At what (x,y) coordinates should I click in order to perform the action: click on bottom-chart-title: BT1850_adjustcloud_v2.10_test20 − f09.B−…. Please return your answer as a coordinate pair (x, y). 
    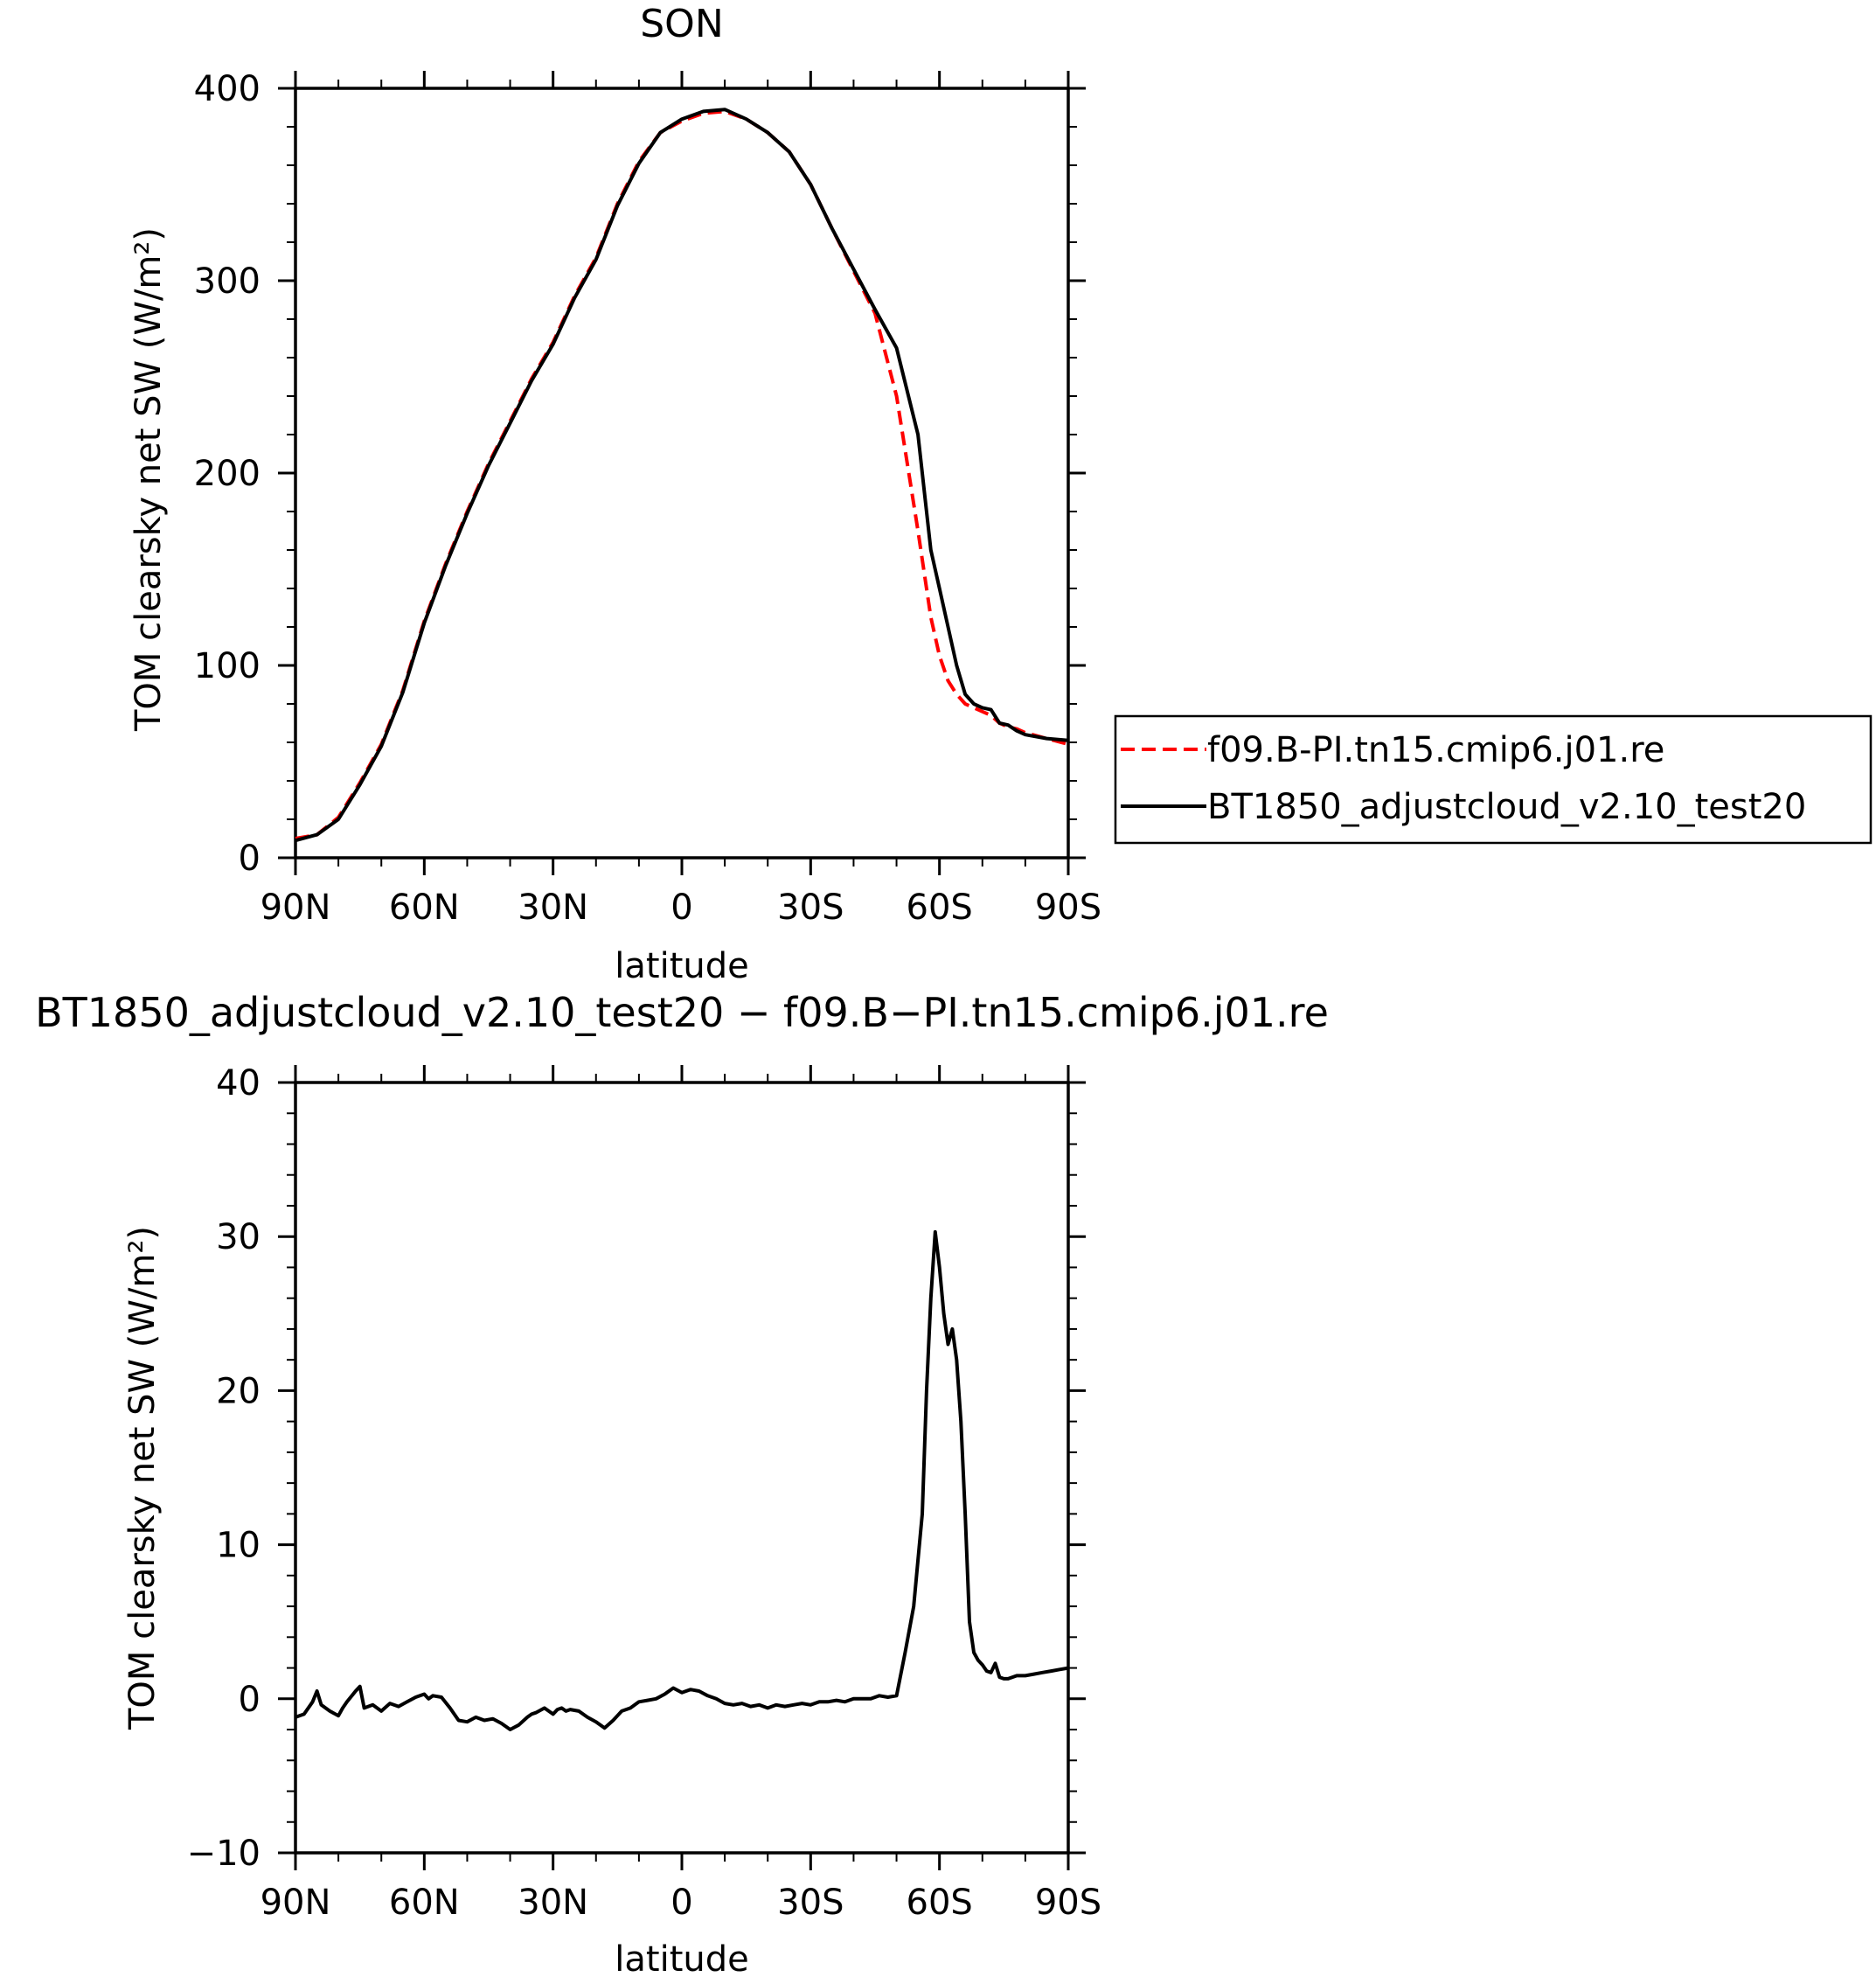
    Looking at the image, I should click on (682, 1012).